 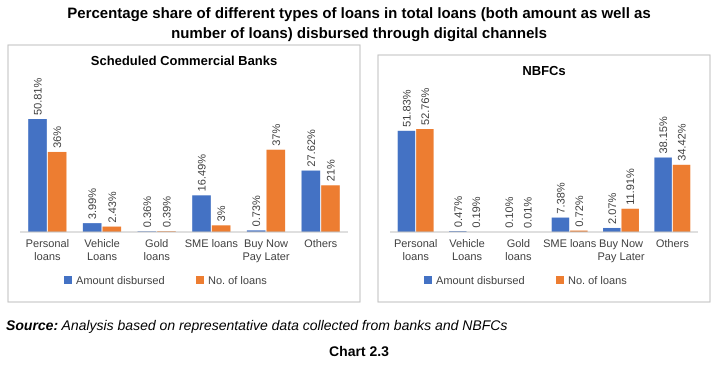 I want to click on data-label: 3.99%, so click(x=93, y=204).